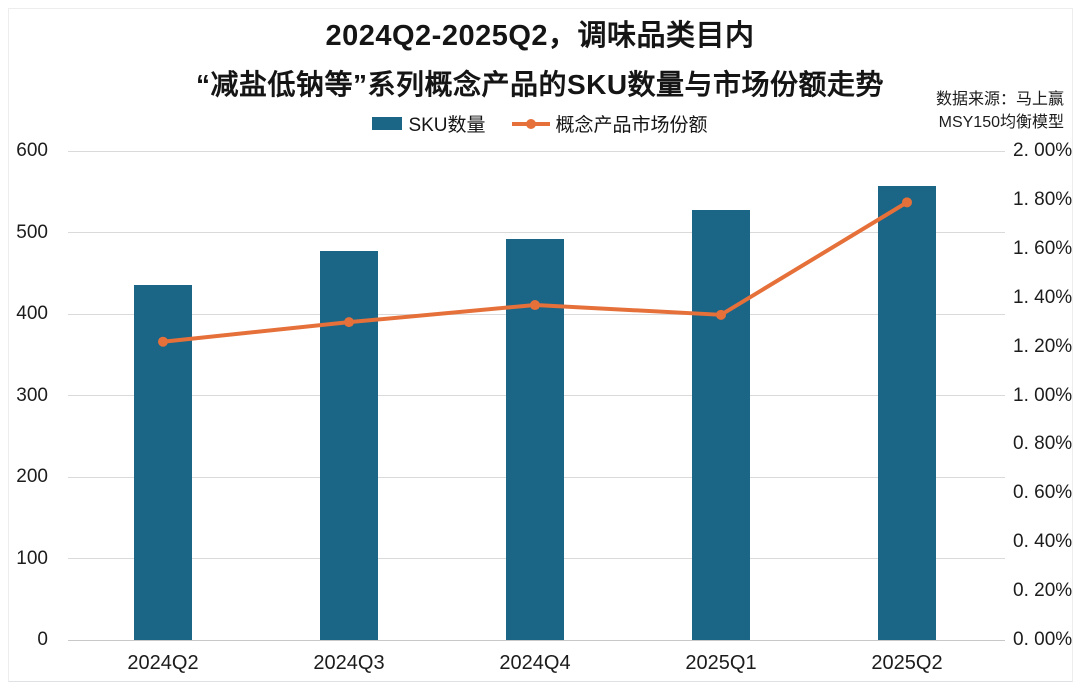 This screenshot has width=1080, height=687. I want to click on y-axis-right-tick-label: 1. 20%, so click(1043, 346).